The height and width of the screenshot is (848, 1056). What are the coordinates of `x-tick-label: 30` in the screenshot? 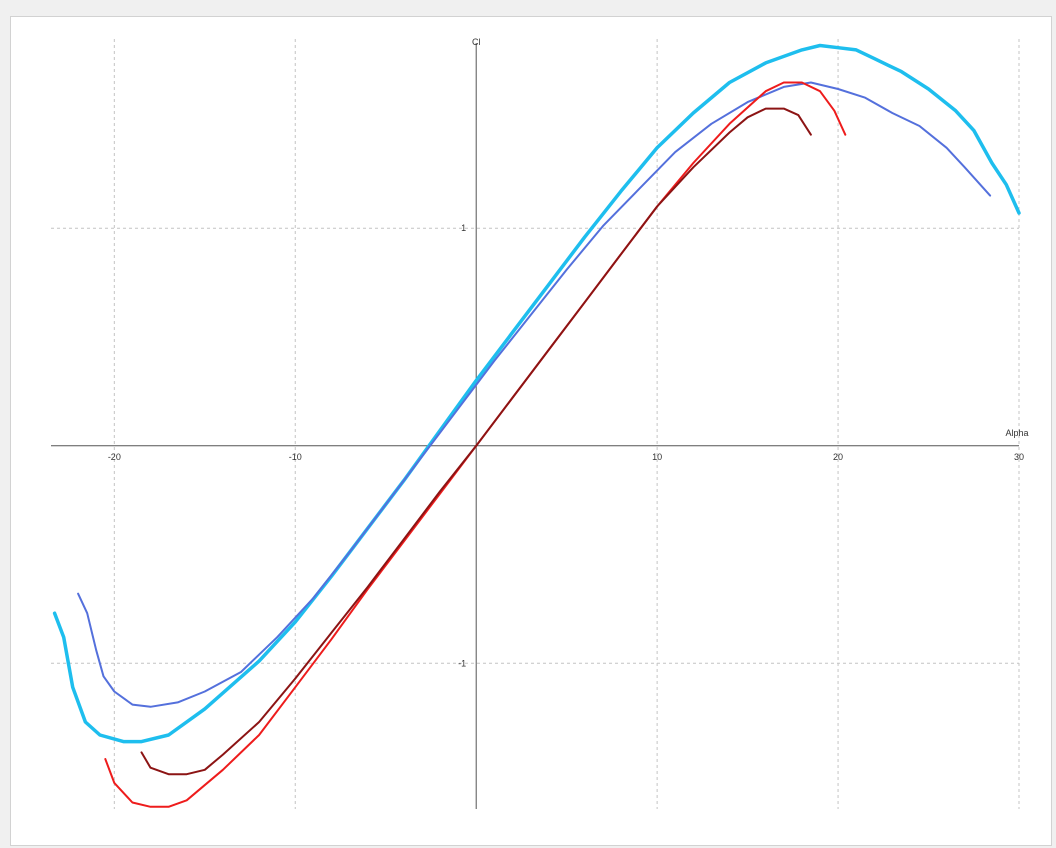 It's located at (1019, 457).